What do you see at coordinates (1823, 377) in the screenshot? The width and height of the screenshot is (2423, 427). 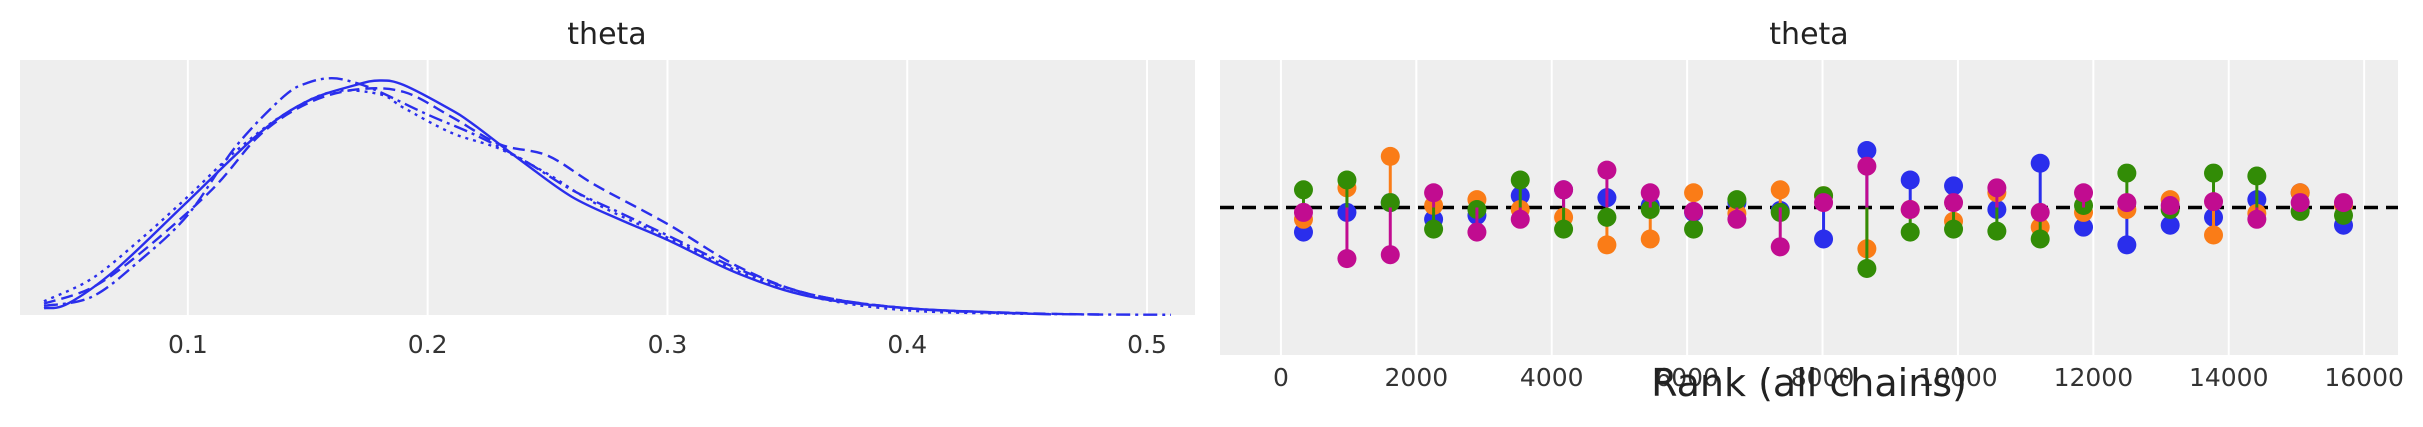 I see `rank-x-tick-label: 8000` at bounding box center [1823, 377].